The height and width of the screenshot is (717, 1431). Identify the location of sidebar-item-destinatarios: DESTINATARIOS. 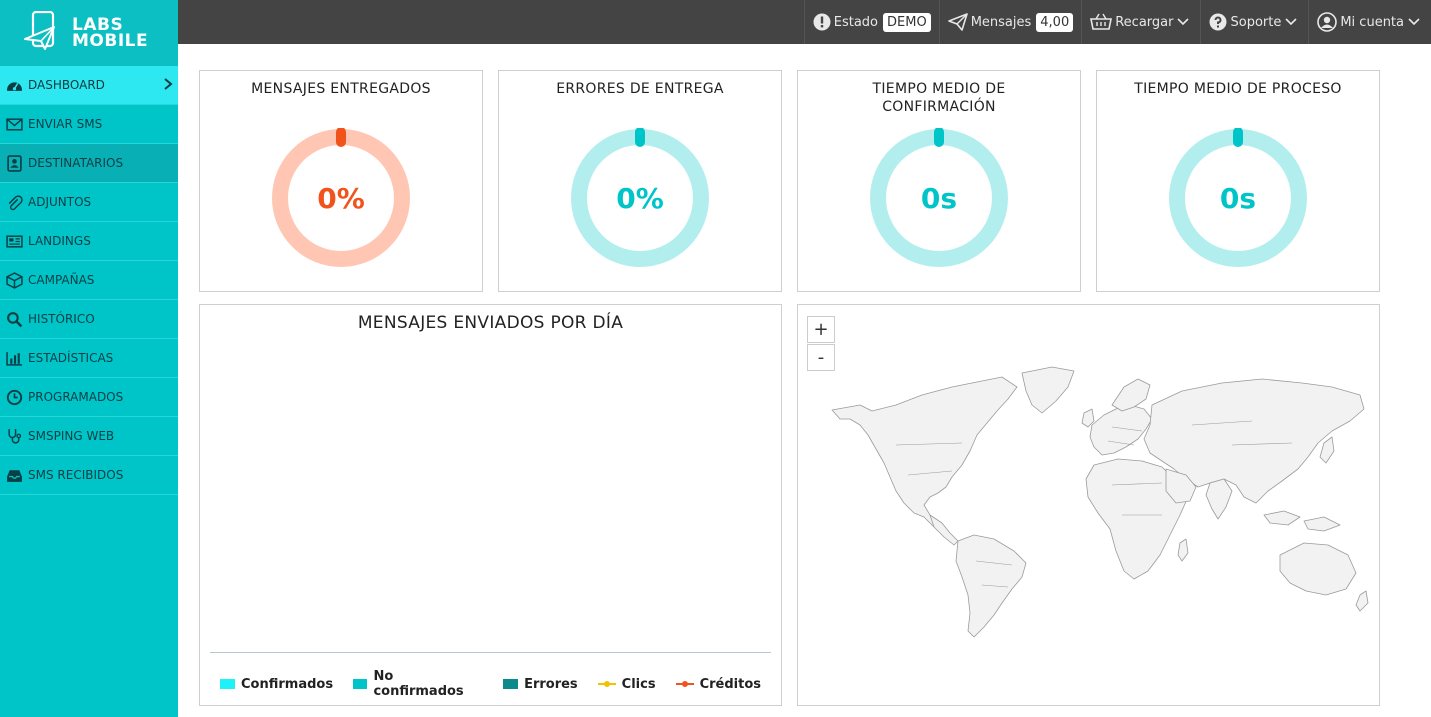
(89, 163).